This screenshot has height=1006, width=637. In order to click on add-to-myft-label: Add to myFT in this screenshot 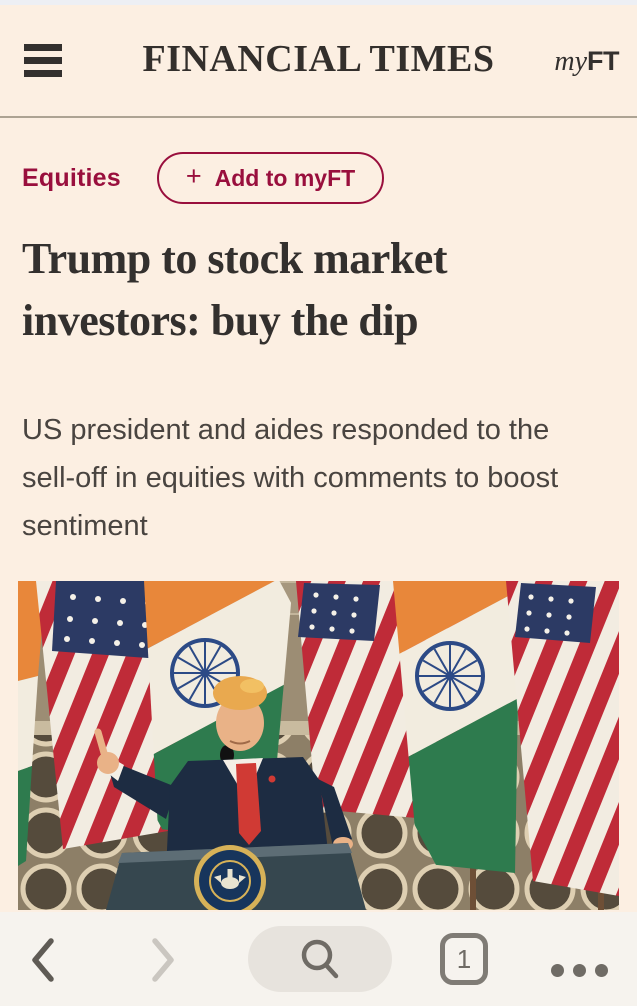, I will do `click(285, 177)`.